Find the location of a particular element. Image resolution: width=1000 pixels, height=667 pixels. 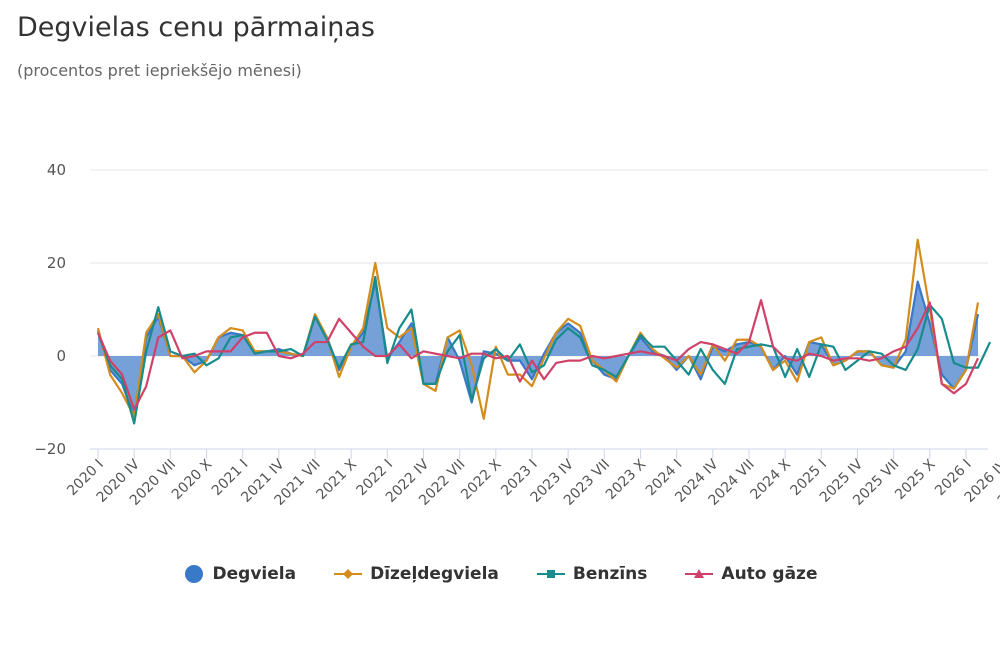

legend-item-auto-gaze: Auto gāze is located at coordinates (751, 574).